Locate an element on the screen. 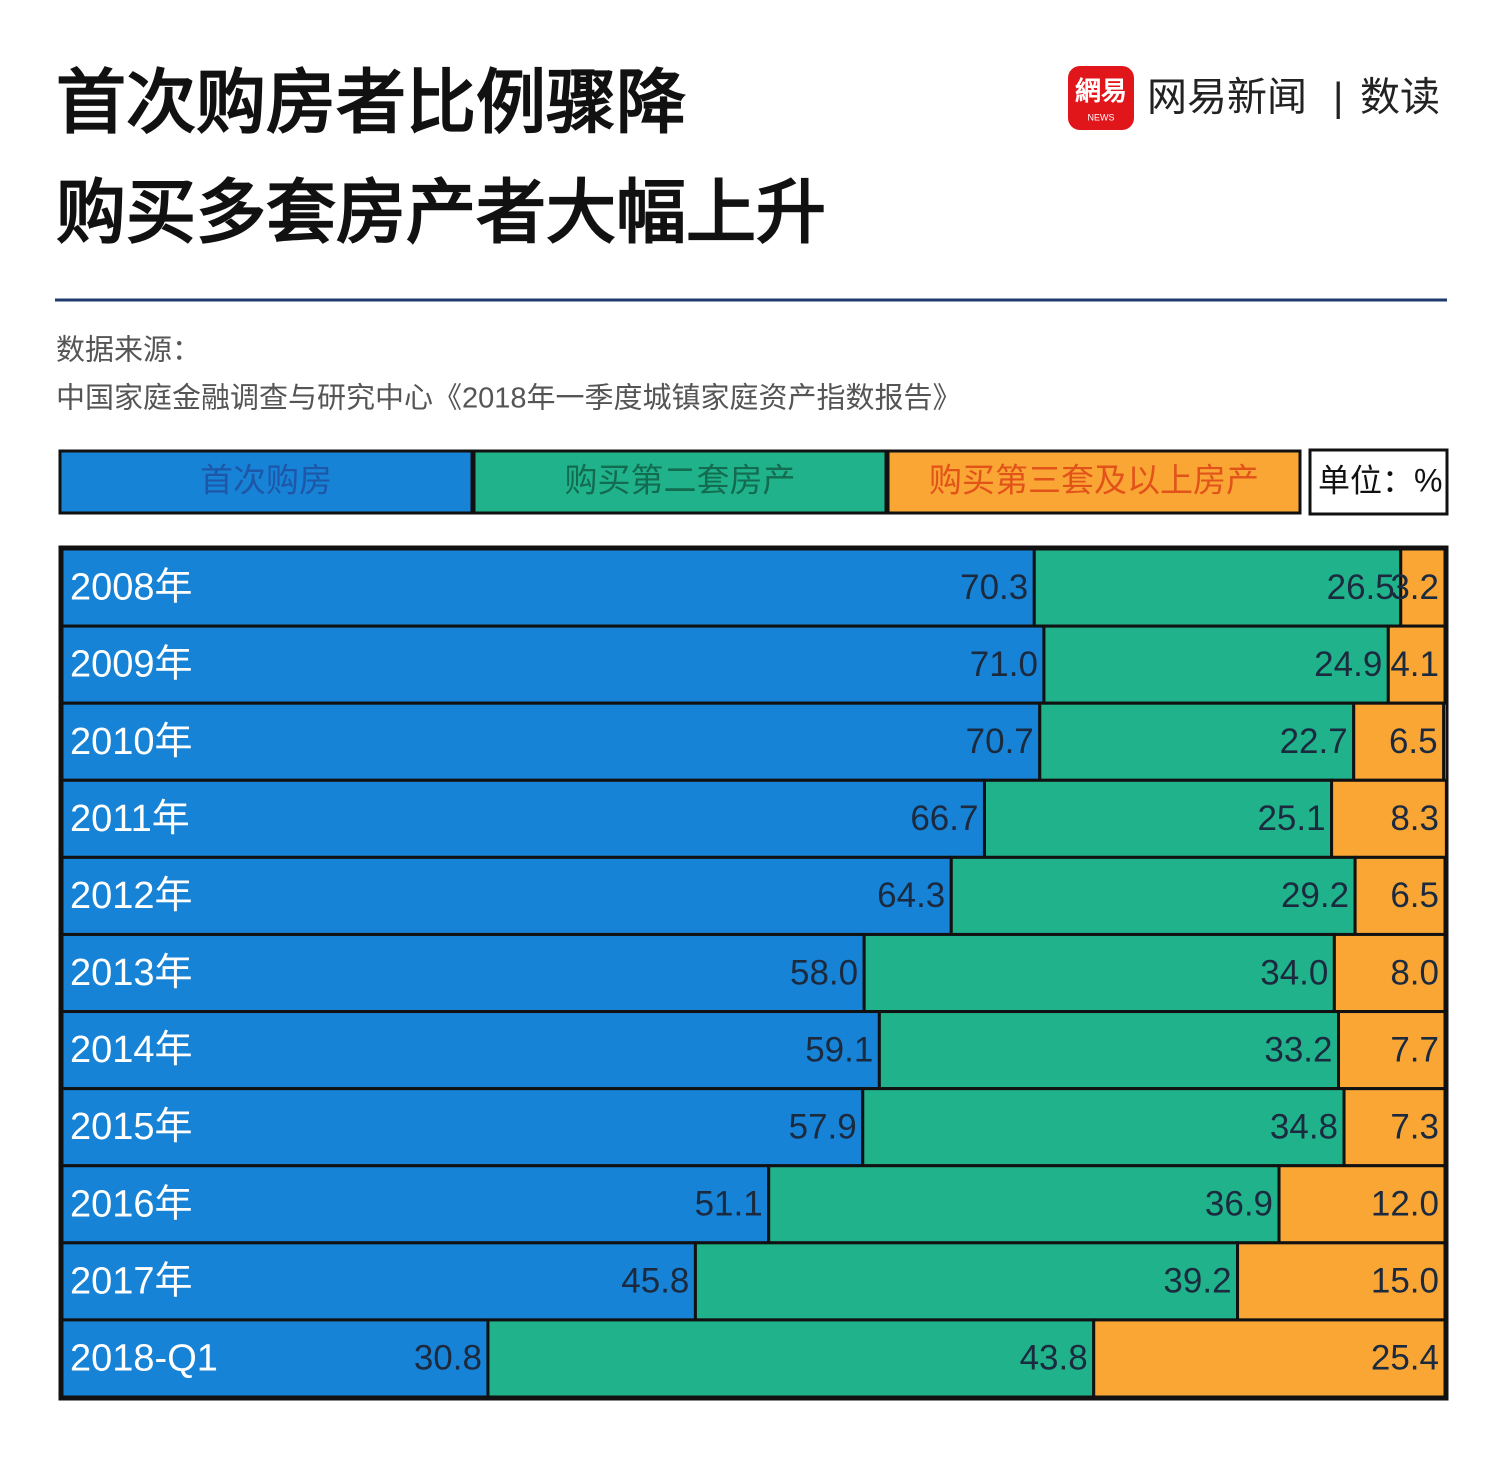  category-label: 2013年 is located at coordinates (131, 973).